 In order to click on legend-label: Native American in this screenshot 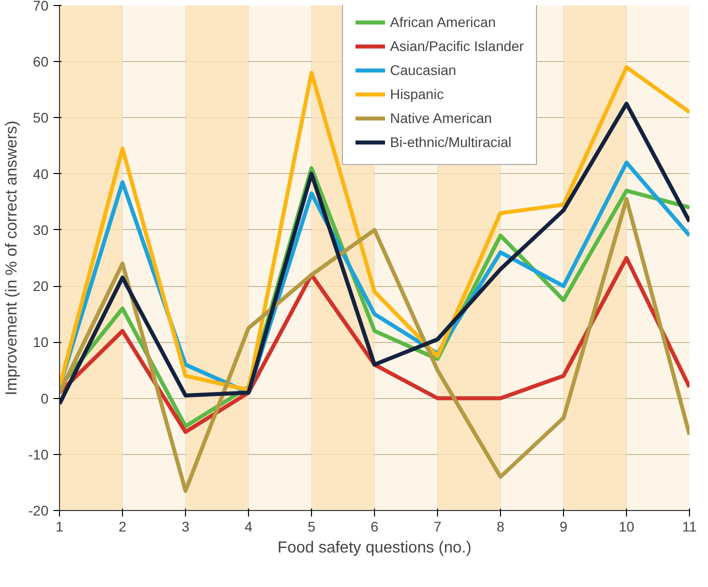, I will do `click(441, 118)`.